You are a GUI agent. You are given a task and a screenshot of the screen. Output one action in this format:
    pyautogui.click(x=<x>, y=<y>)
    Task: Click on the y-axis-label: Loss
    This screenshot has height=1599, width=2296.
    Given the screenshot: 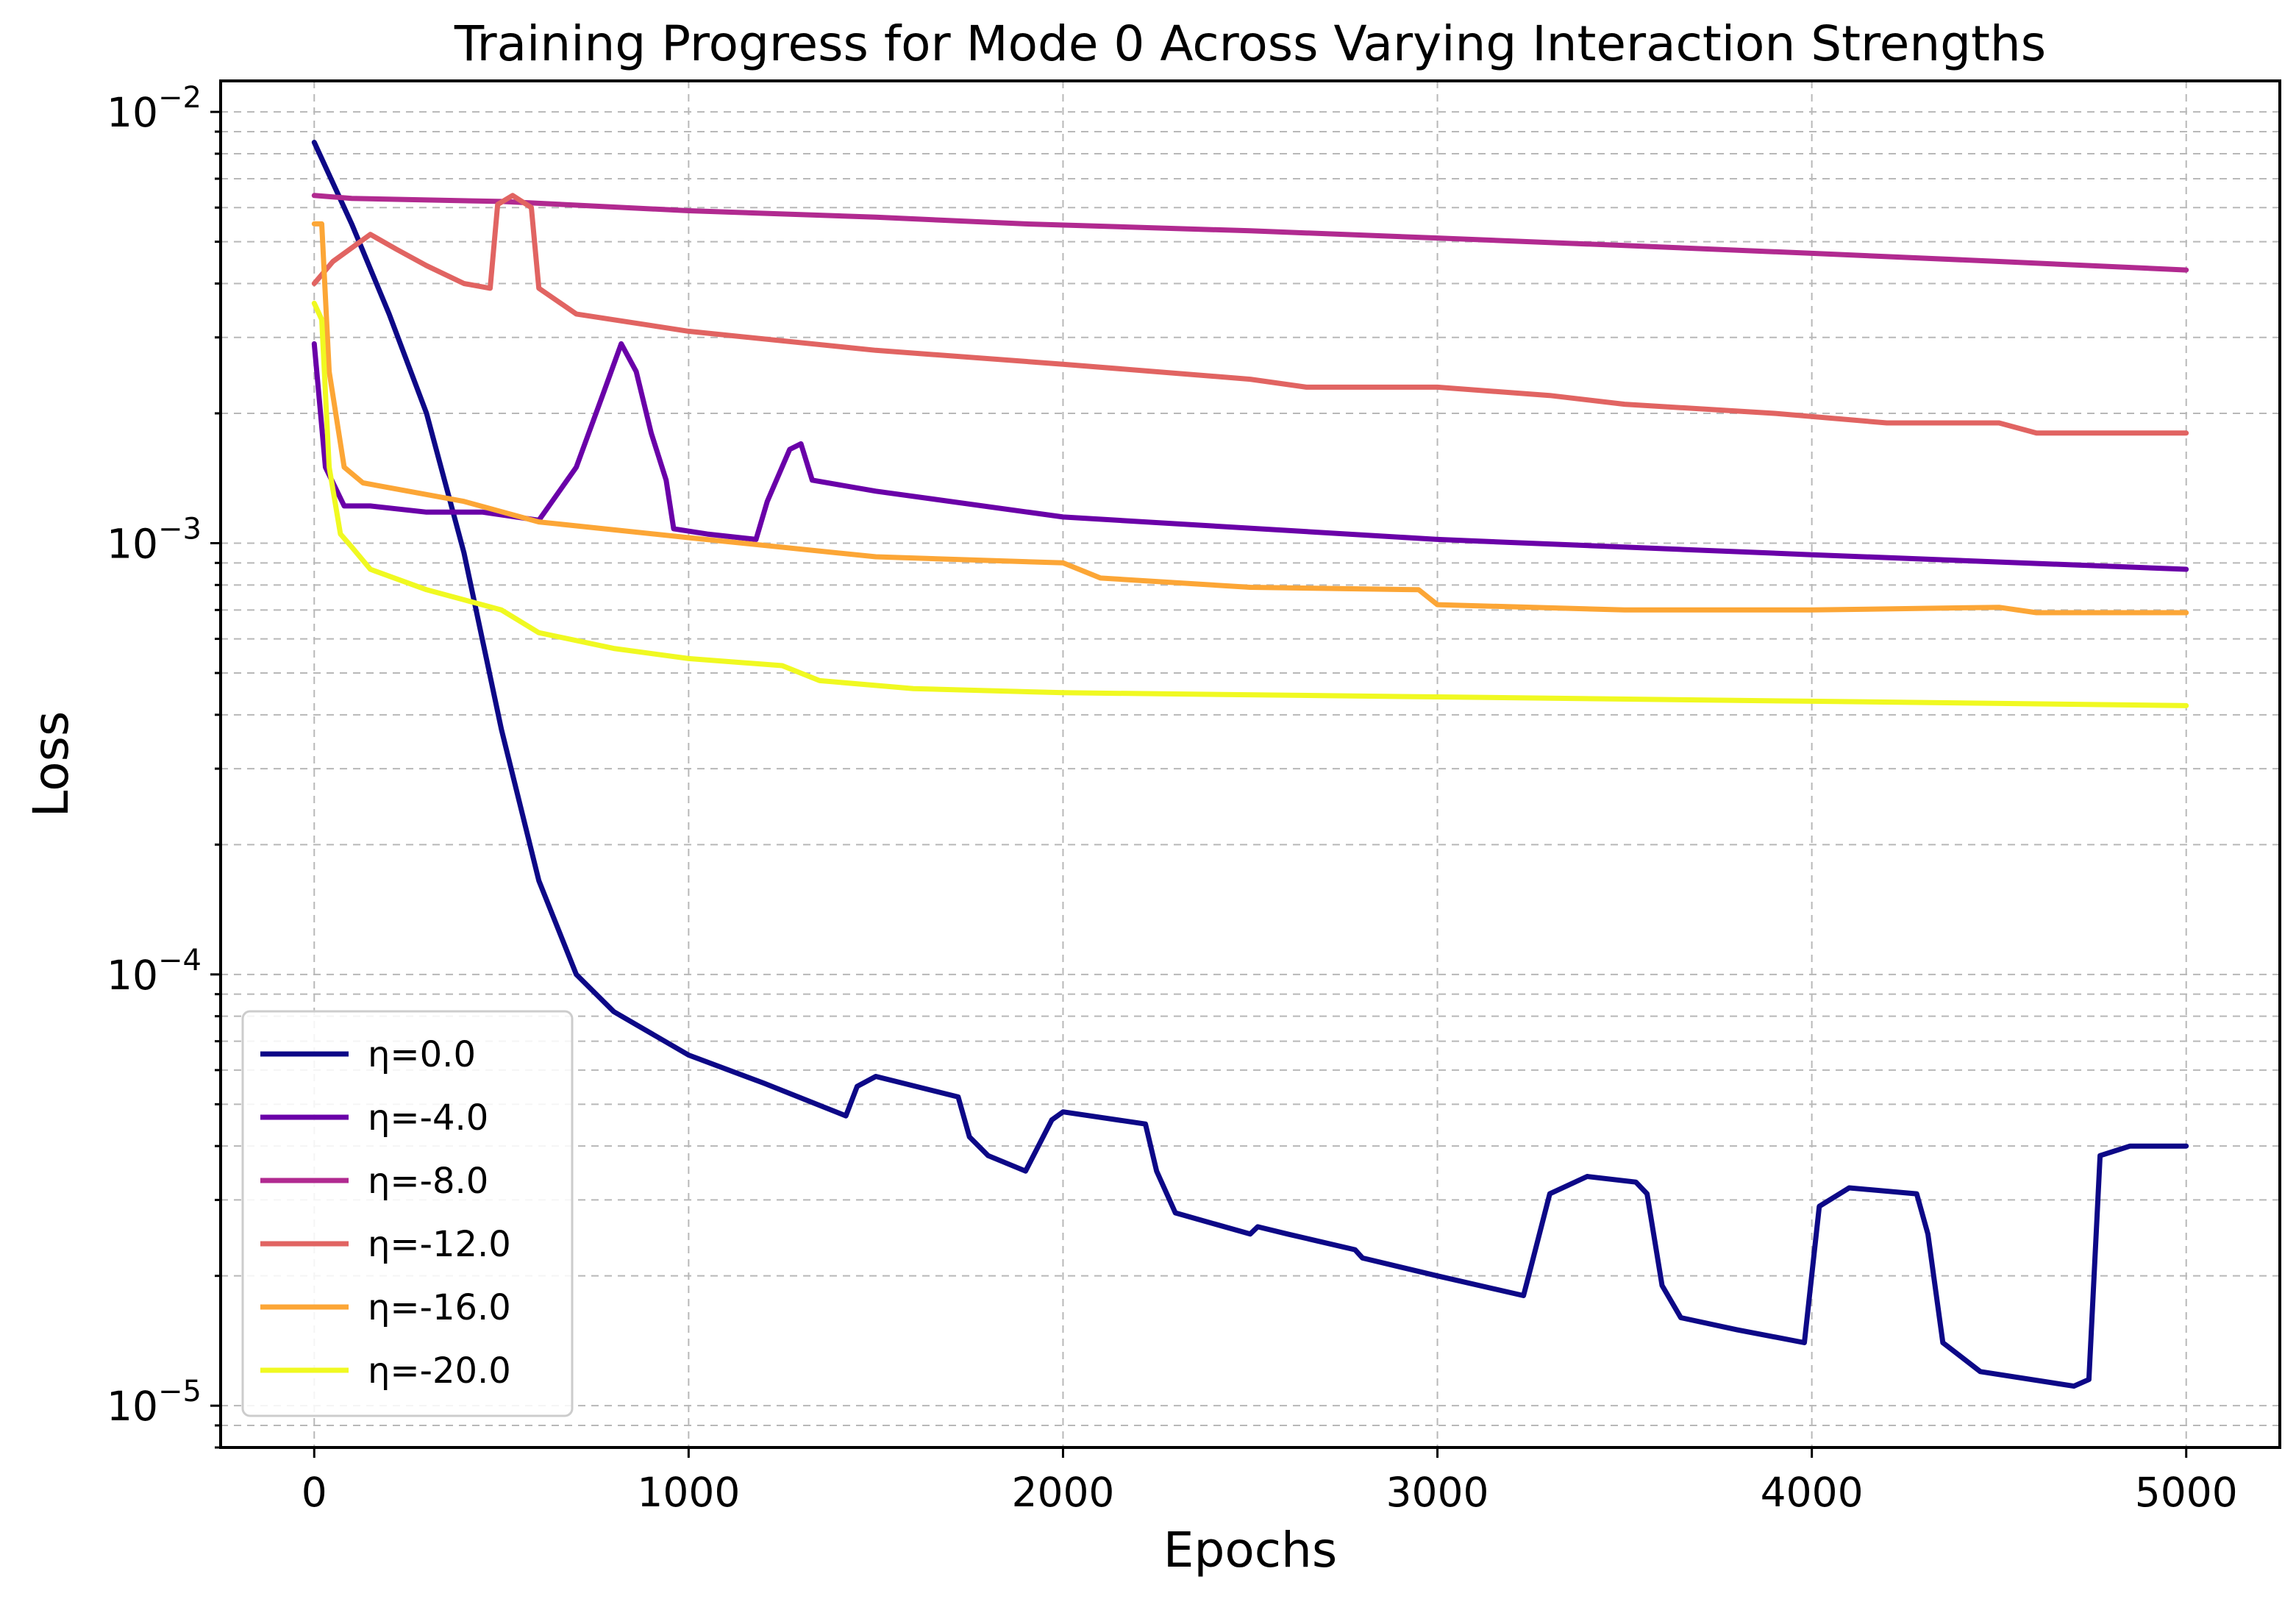 What is the action you would take?
    pyautogui.click(x=51, y=765)
    